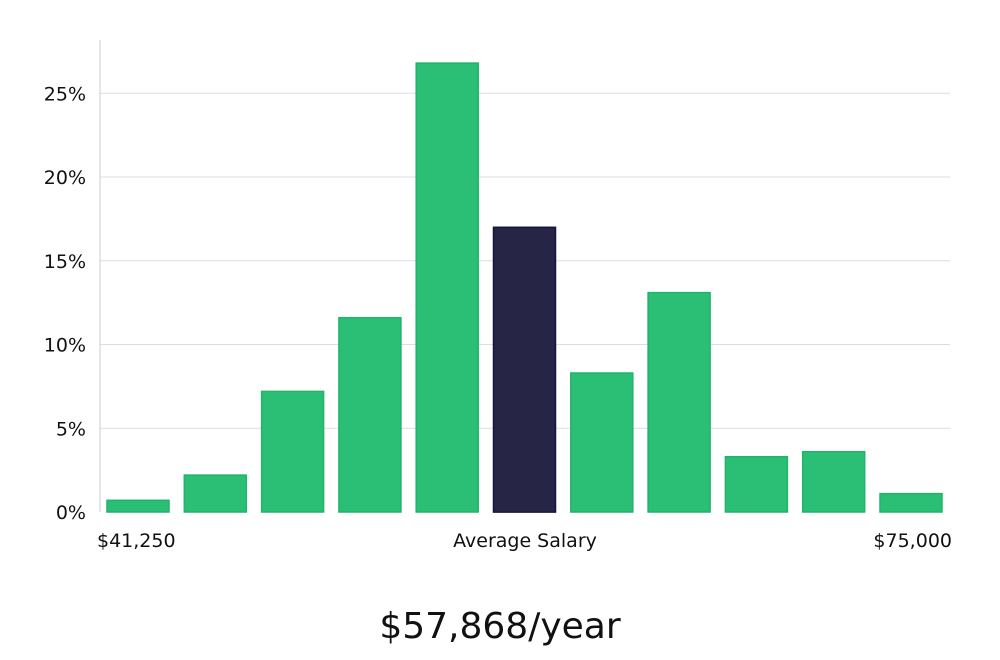 This screenshot has height=660, width=1000. Describe the element at coordinates (71, 513) in the screenshot. I see `y-tick-label: 0%` at that location.